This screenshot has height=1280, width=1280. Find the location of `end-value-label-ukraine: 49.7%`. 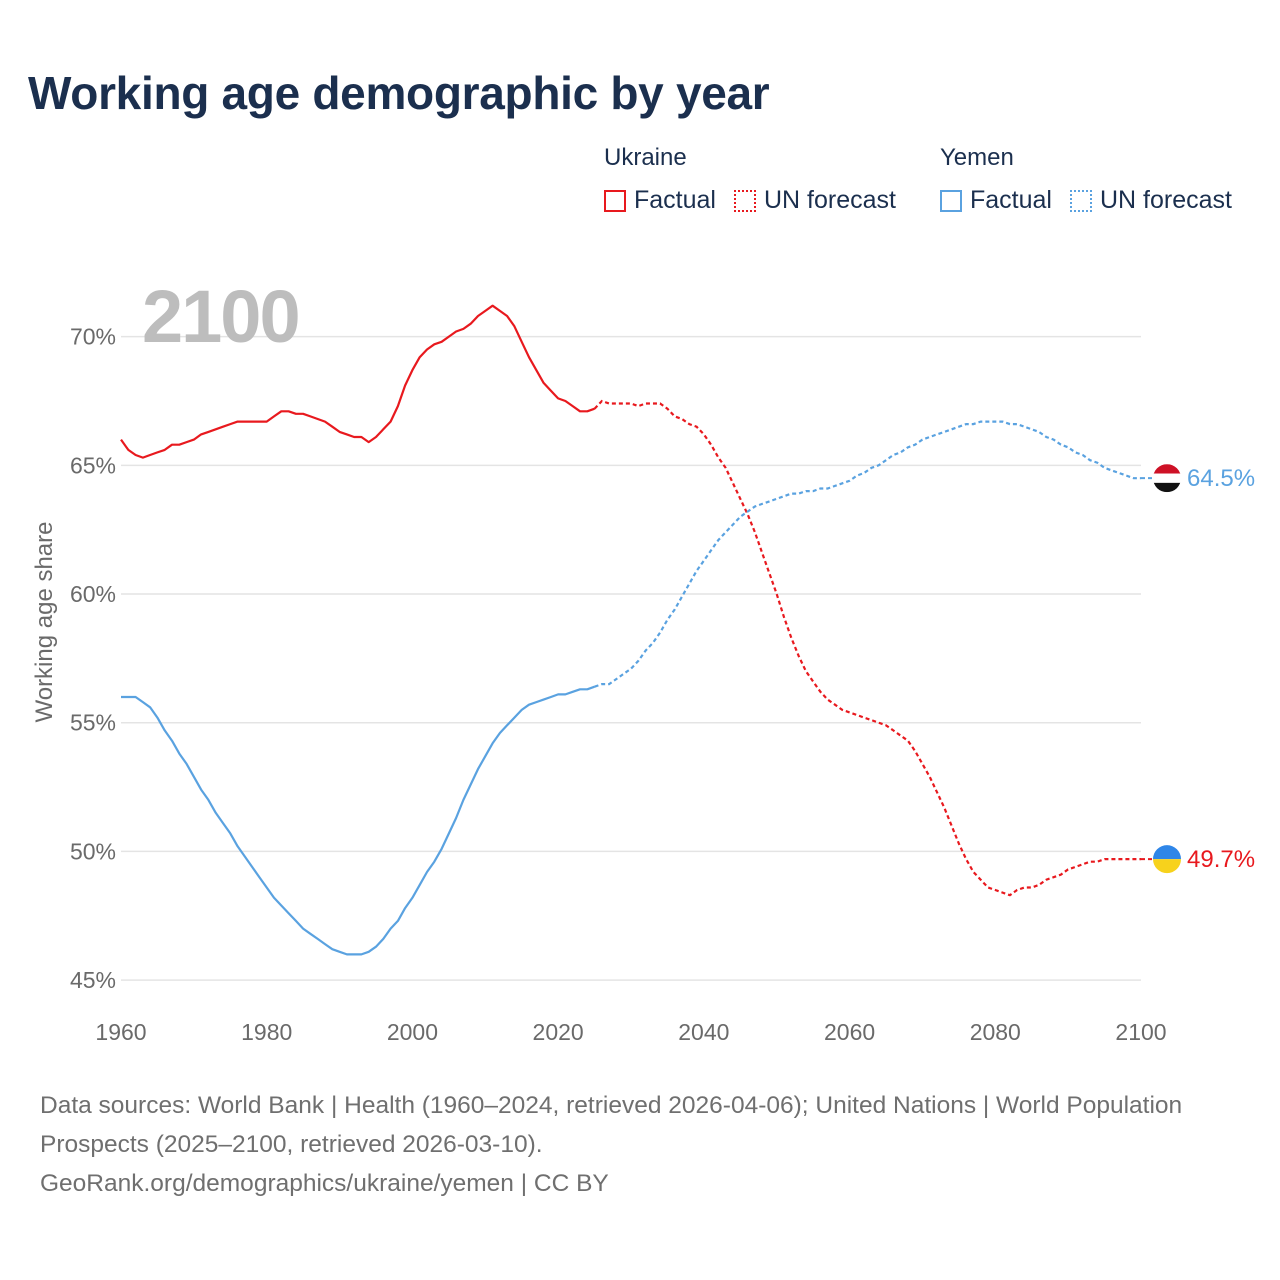

end-value-label-ukraine: 49.7% is located at coordinates (1221, 859).